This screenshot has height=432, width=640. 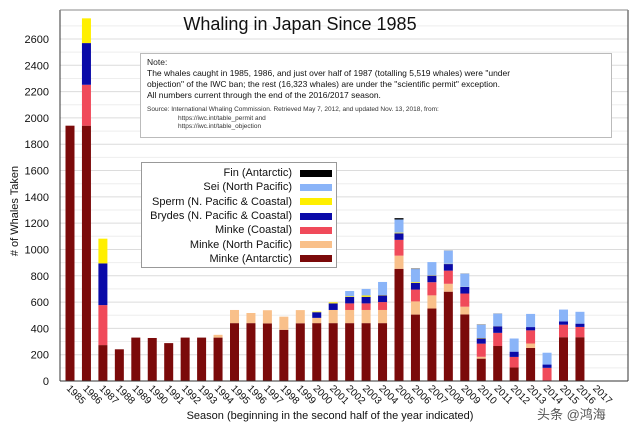 What do you see at coordinates (37, 250) in the screenshot?
I see `y-tick-label: 1000` at bounding box center [37, 250].